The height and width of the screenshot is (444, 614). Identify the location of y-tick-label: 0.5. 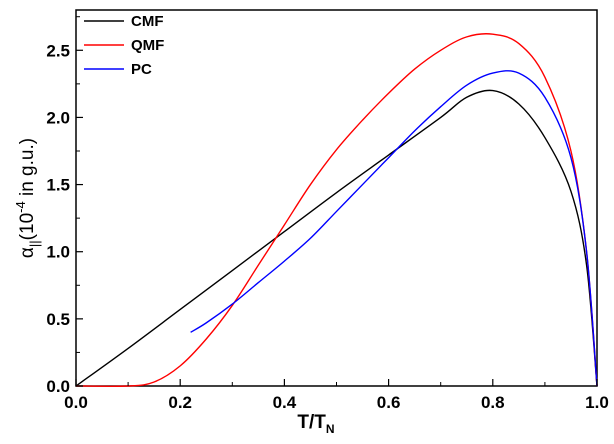
(58, 319).